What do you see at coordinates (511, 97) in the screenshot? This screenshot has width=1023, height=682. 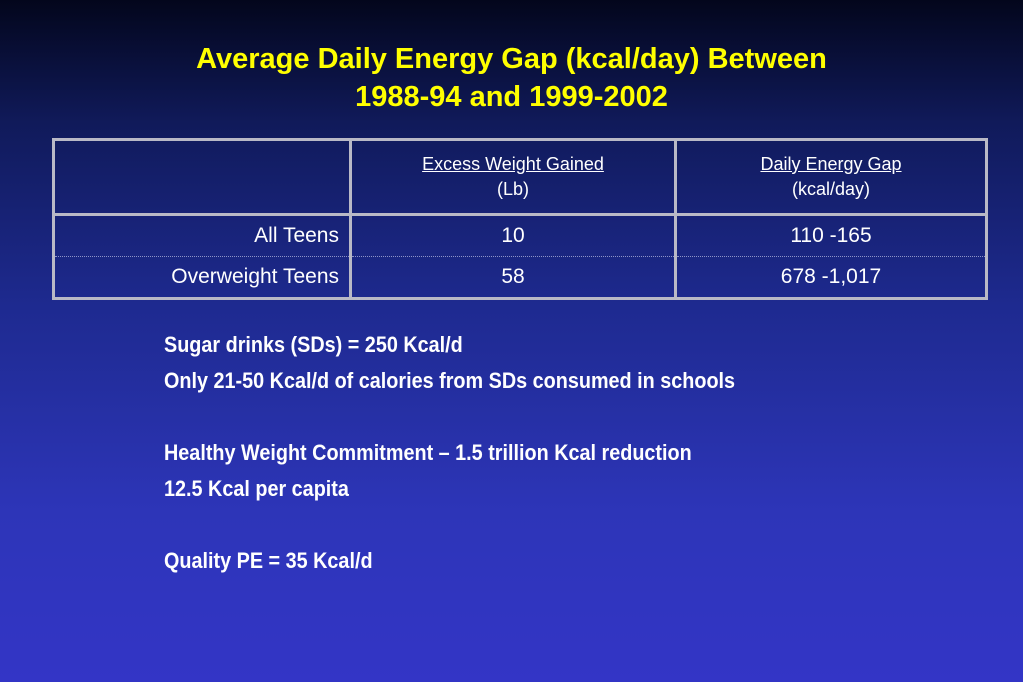 I see `slide-title-line-2: 1988-94 and 1999-2002` at bounding box center [511, 97].